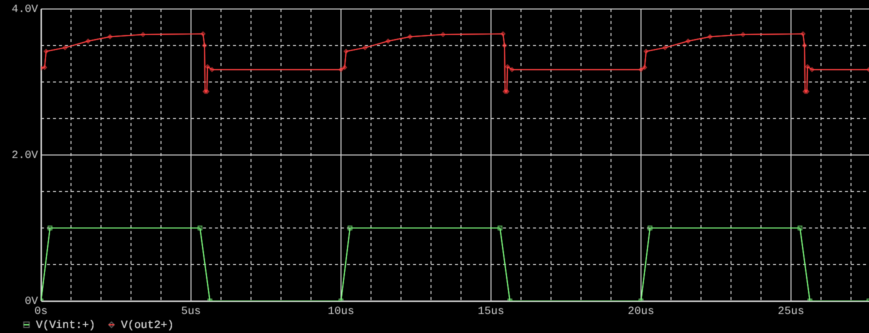  What do you see at coordinates (25, 156) in the screenshot?
I see `y-tick-label: 2.0V` at bounding box center [25, 156].